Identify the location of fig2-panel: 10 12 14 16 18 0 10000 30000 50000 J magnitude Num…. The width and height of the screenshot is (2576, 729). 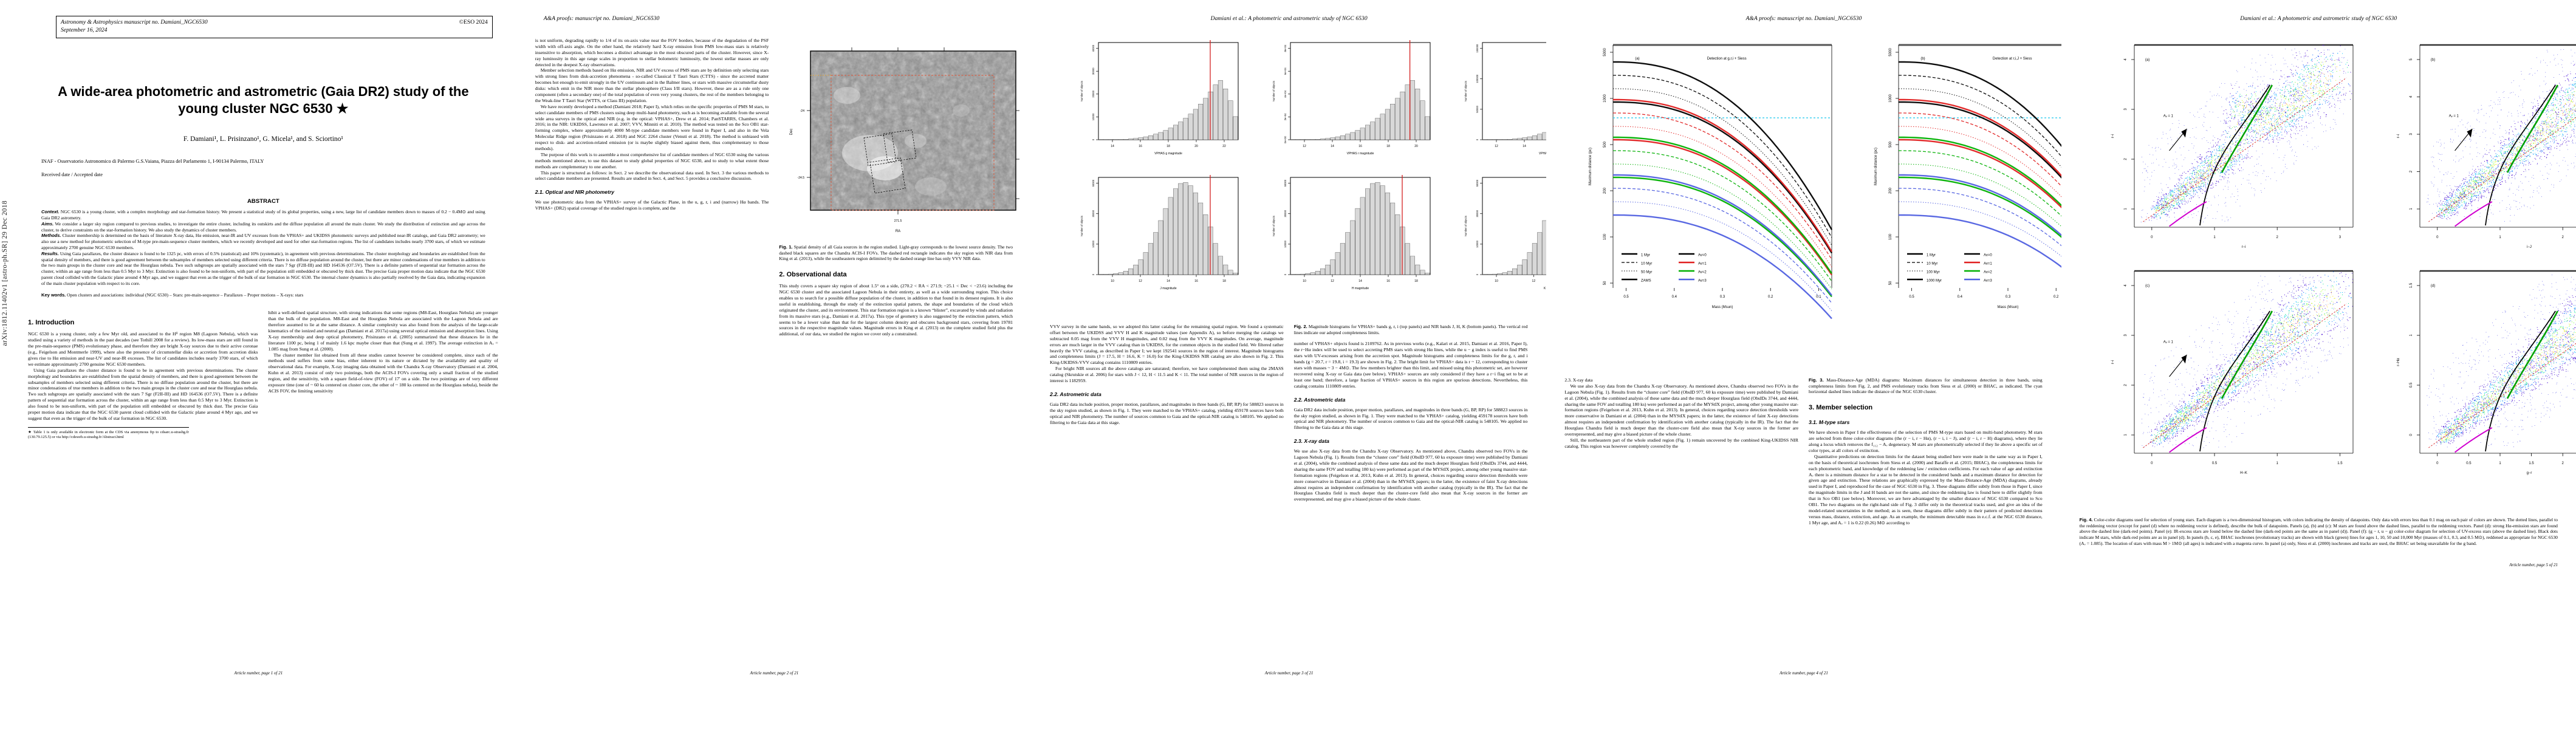
(1159, 233).